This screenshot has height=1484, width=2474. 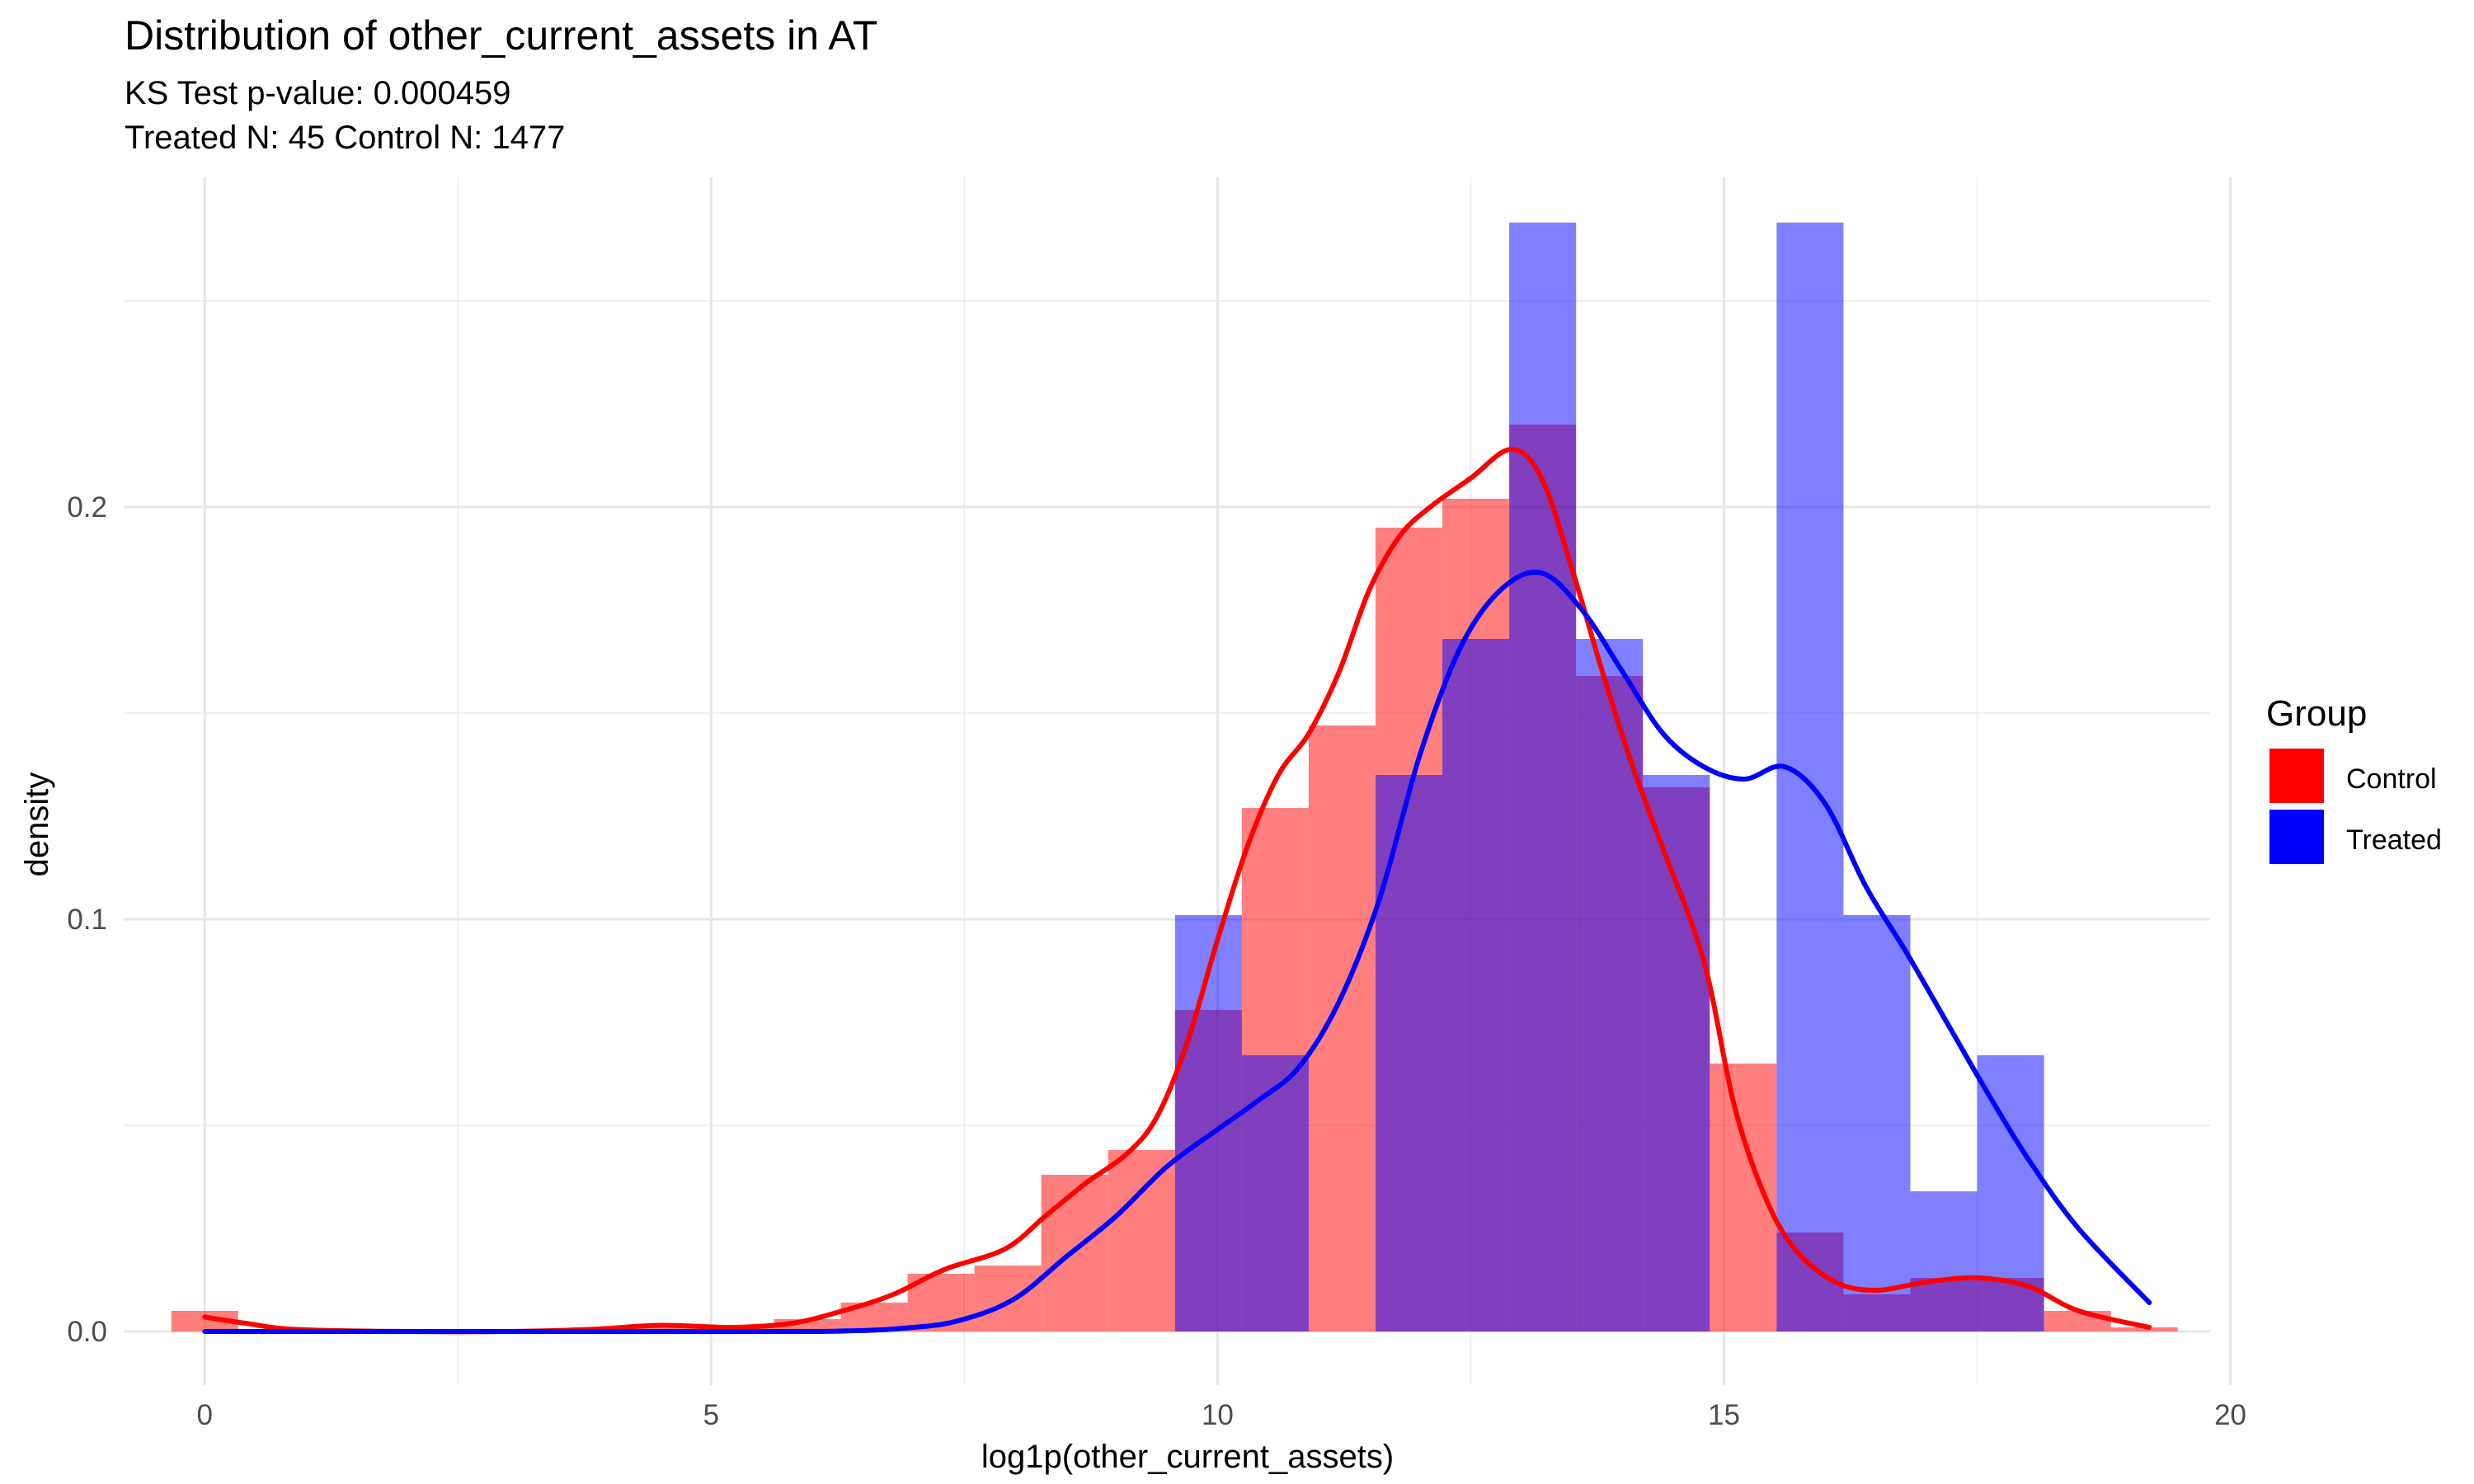 I want to click on y-tick-label: 0.1, so click(x=87, y=920).